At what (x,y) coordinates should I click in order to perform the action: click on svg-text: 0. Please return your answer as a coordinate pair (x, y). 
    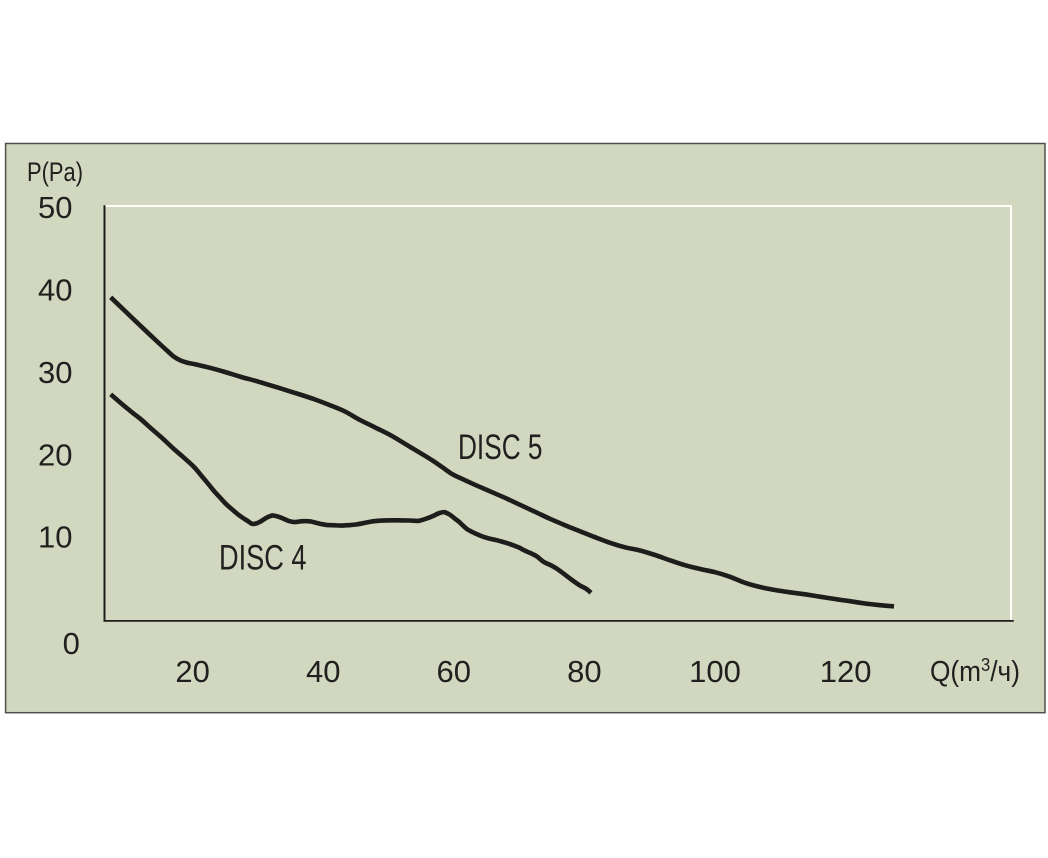
    Looking at the image, I should click on (71, 643).